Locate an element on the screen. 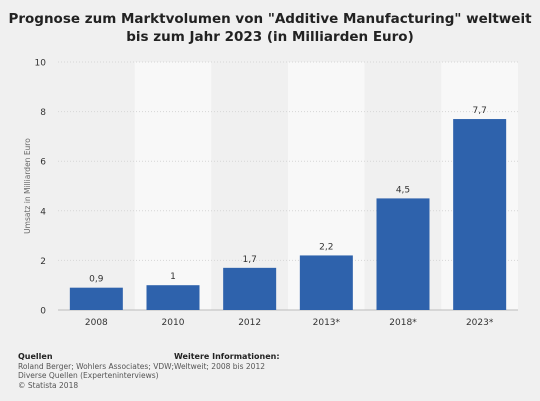 Image resolution: width=540 pixels, height=401 pixels. info-line-1: Weltweit; 2008 bis 2012 is located at coordinates (219, 366).